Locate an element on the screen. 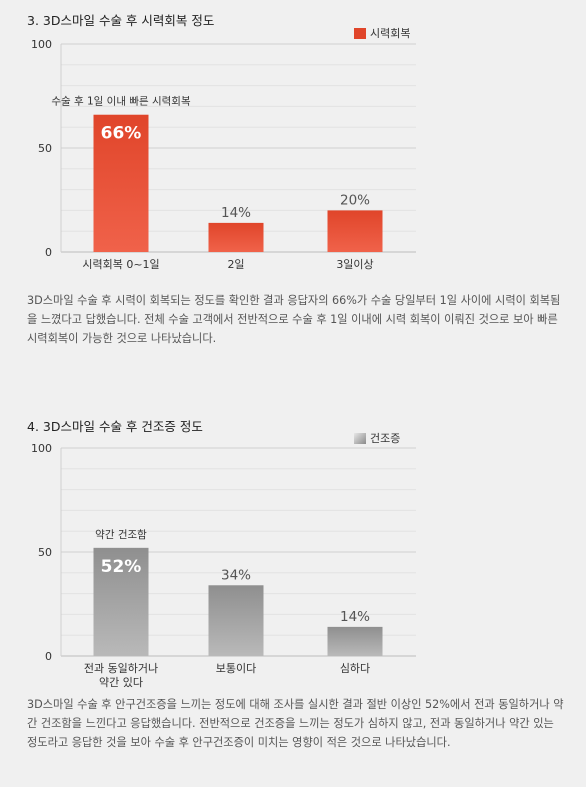  data-label: 66% is located at coordinates (121, 134).